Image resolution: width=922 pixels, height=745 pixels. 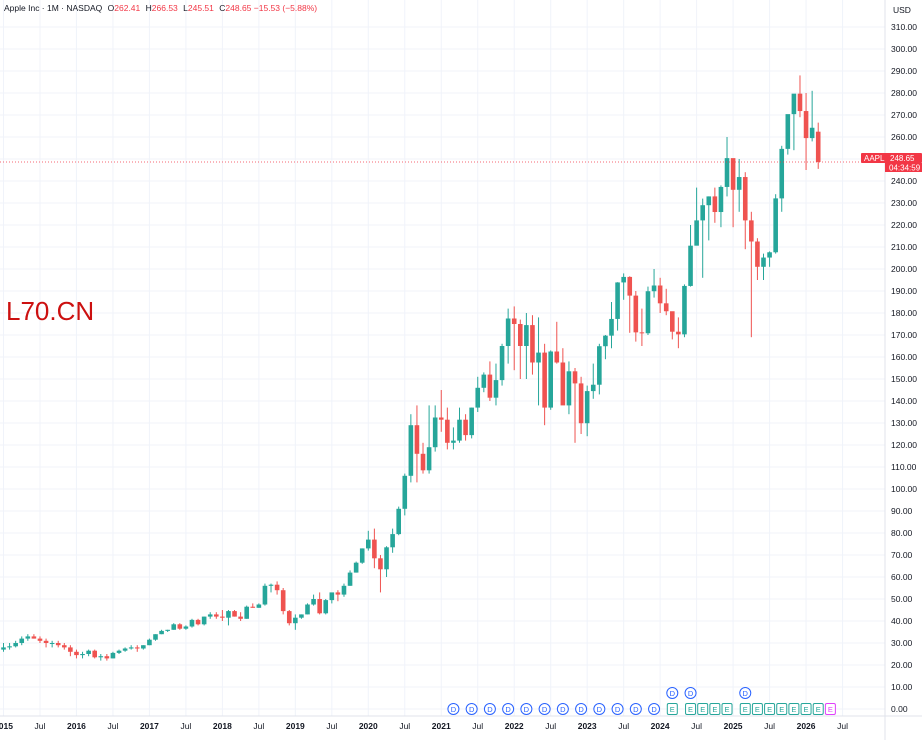 What do you see at coordinates (904, 27) in the screenshot?
I see `price-tick-label: 310.00` at bounding box center [904, 27].